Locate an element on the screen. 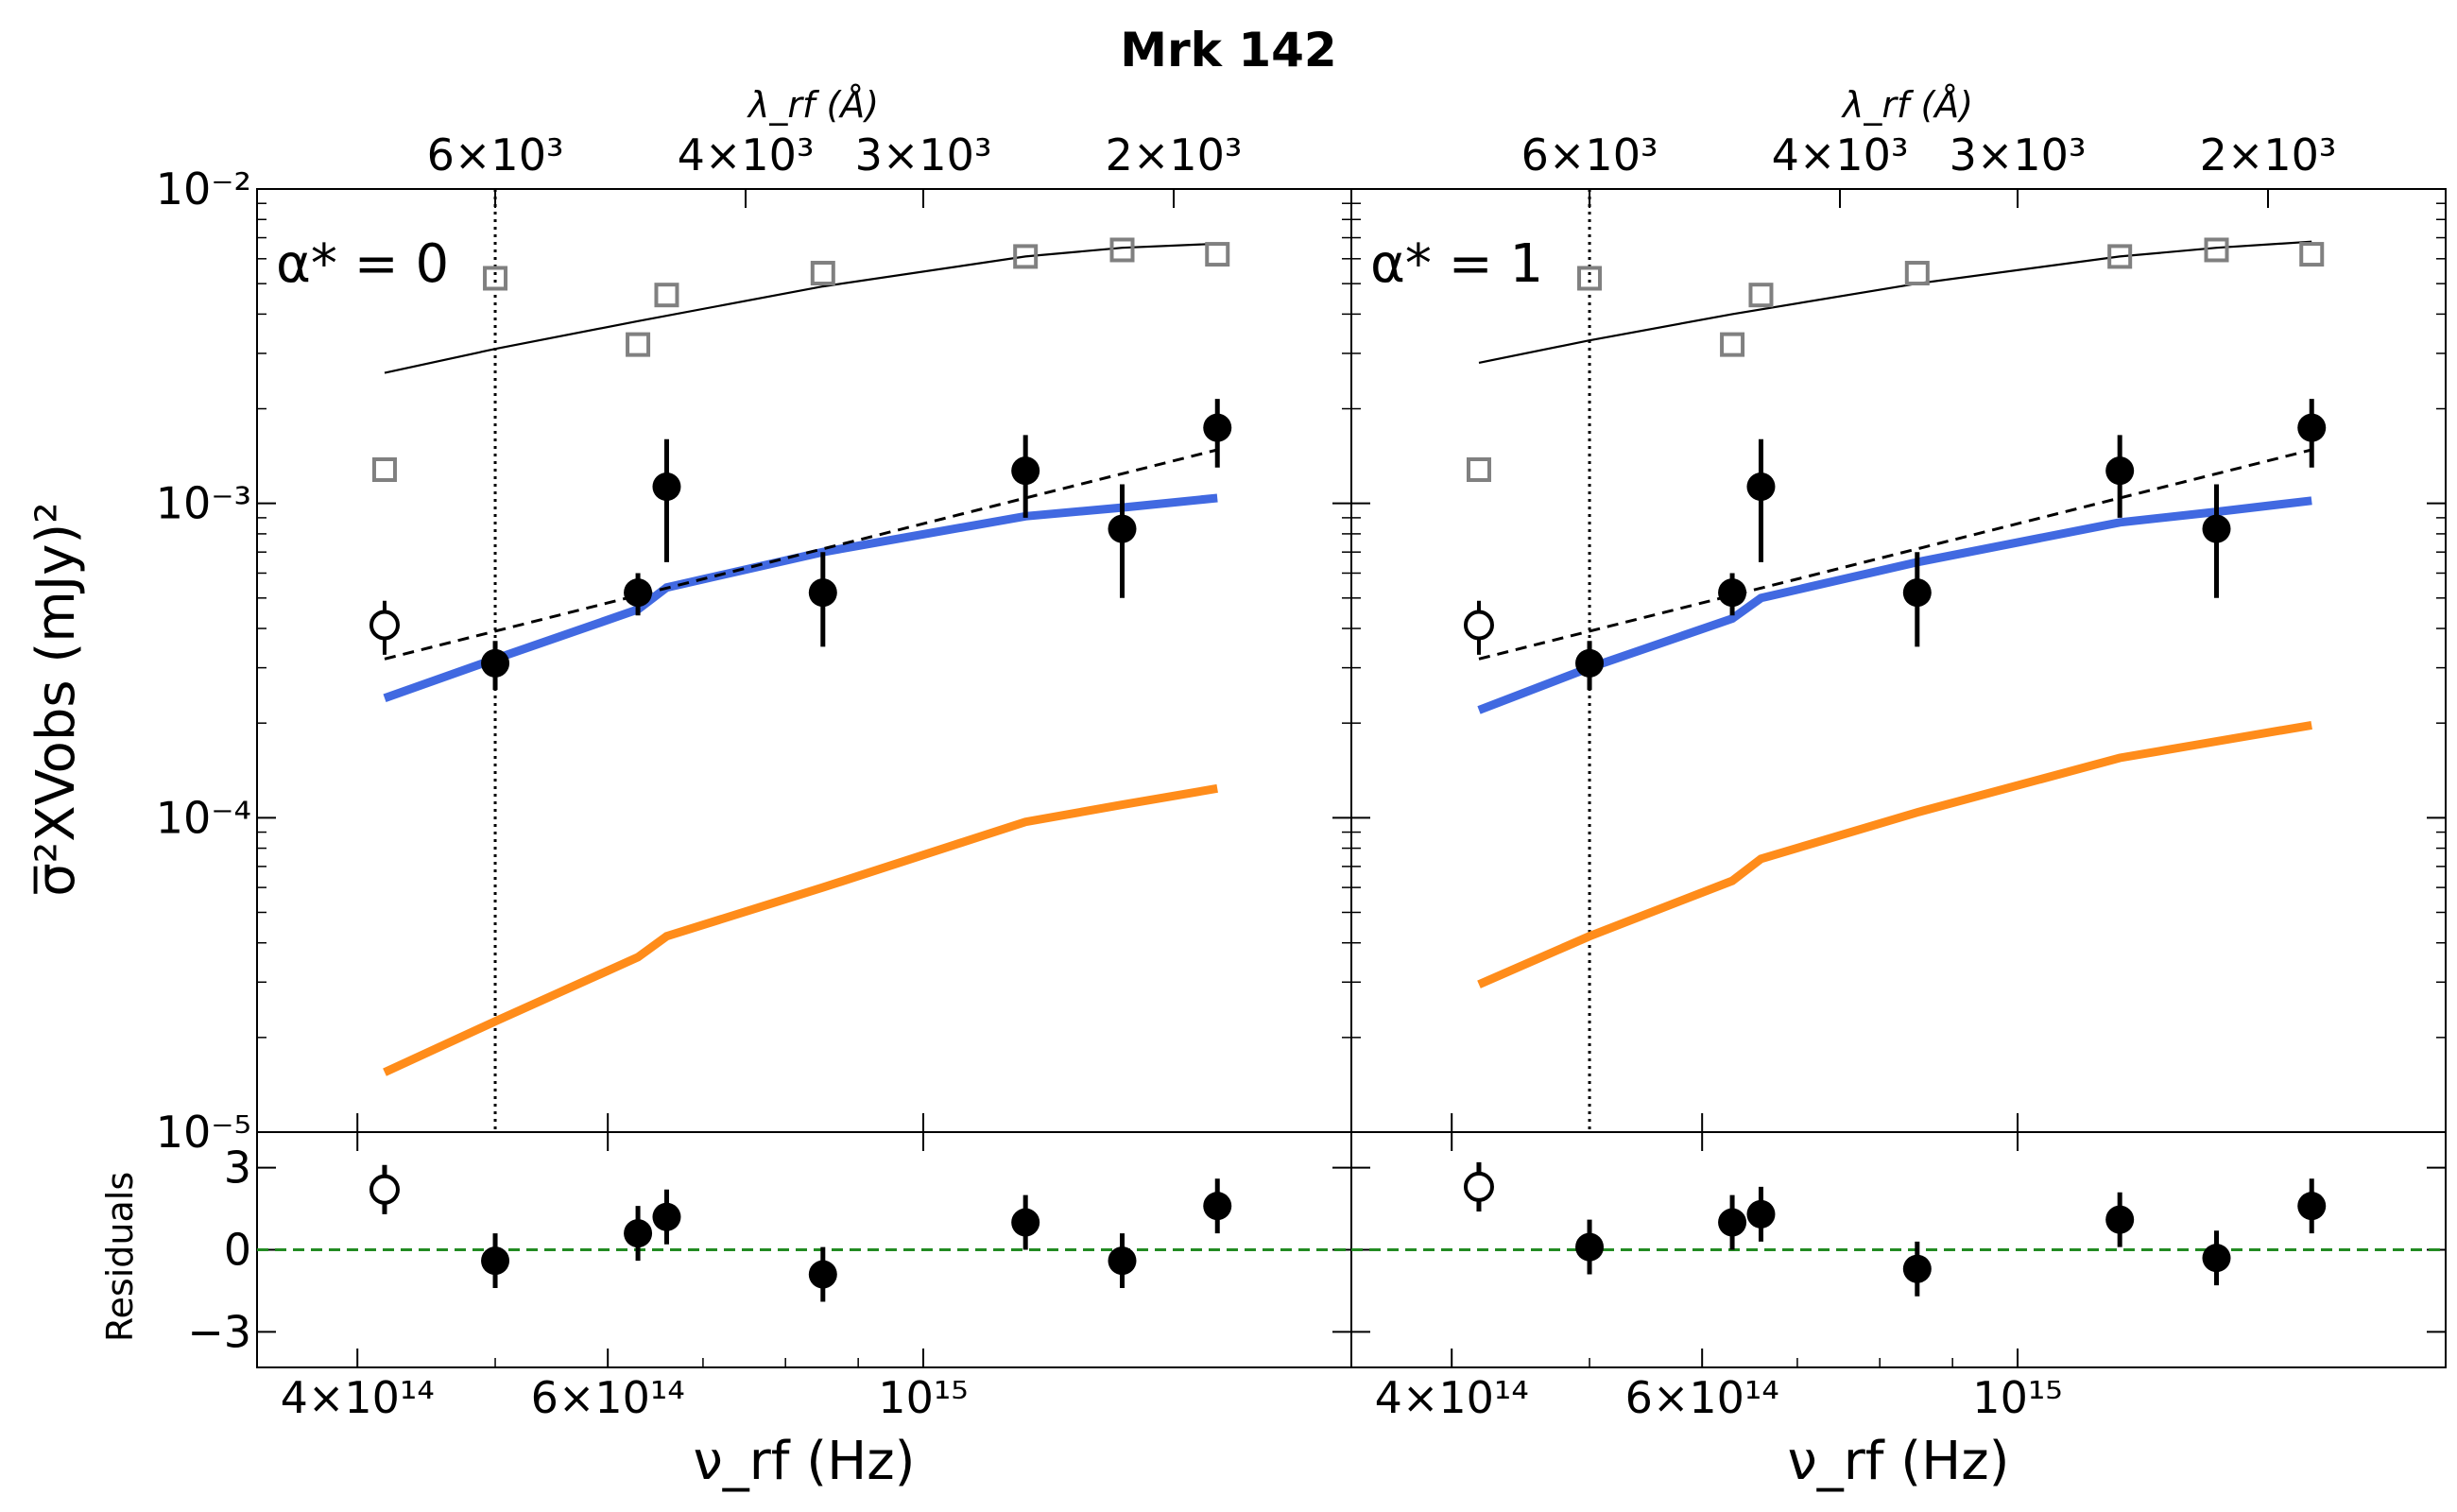  panel-label: α* = 0 is located at coordinates (362, 264).